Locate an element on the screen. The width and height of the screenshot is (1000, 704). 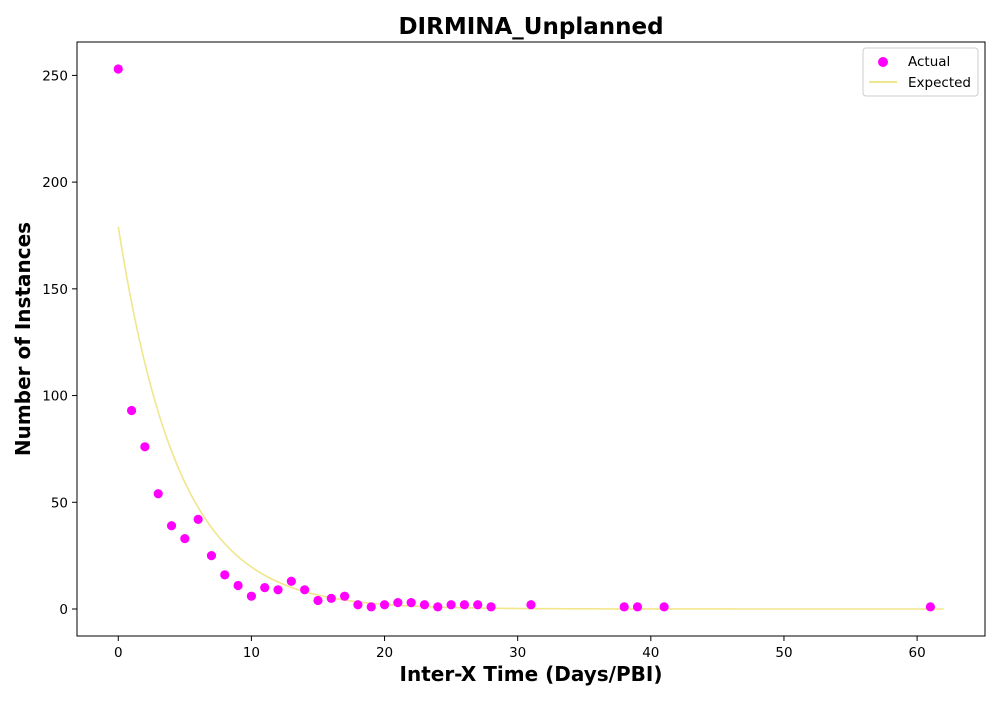
y-tick-label-150: 150 is located at coordinates (55, 290).